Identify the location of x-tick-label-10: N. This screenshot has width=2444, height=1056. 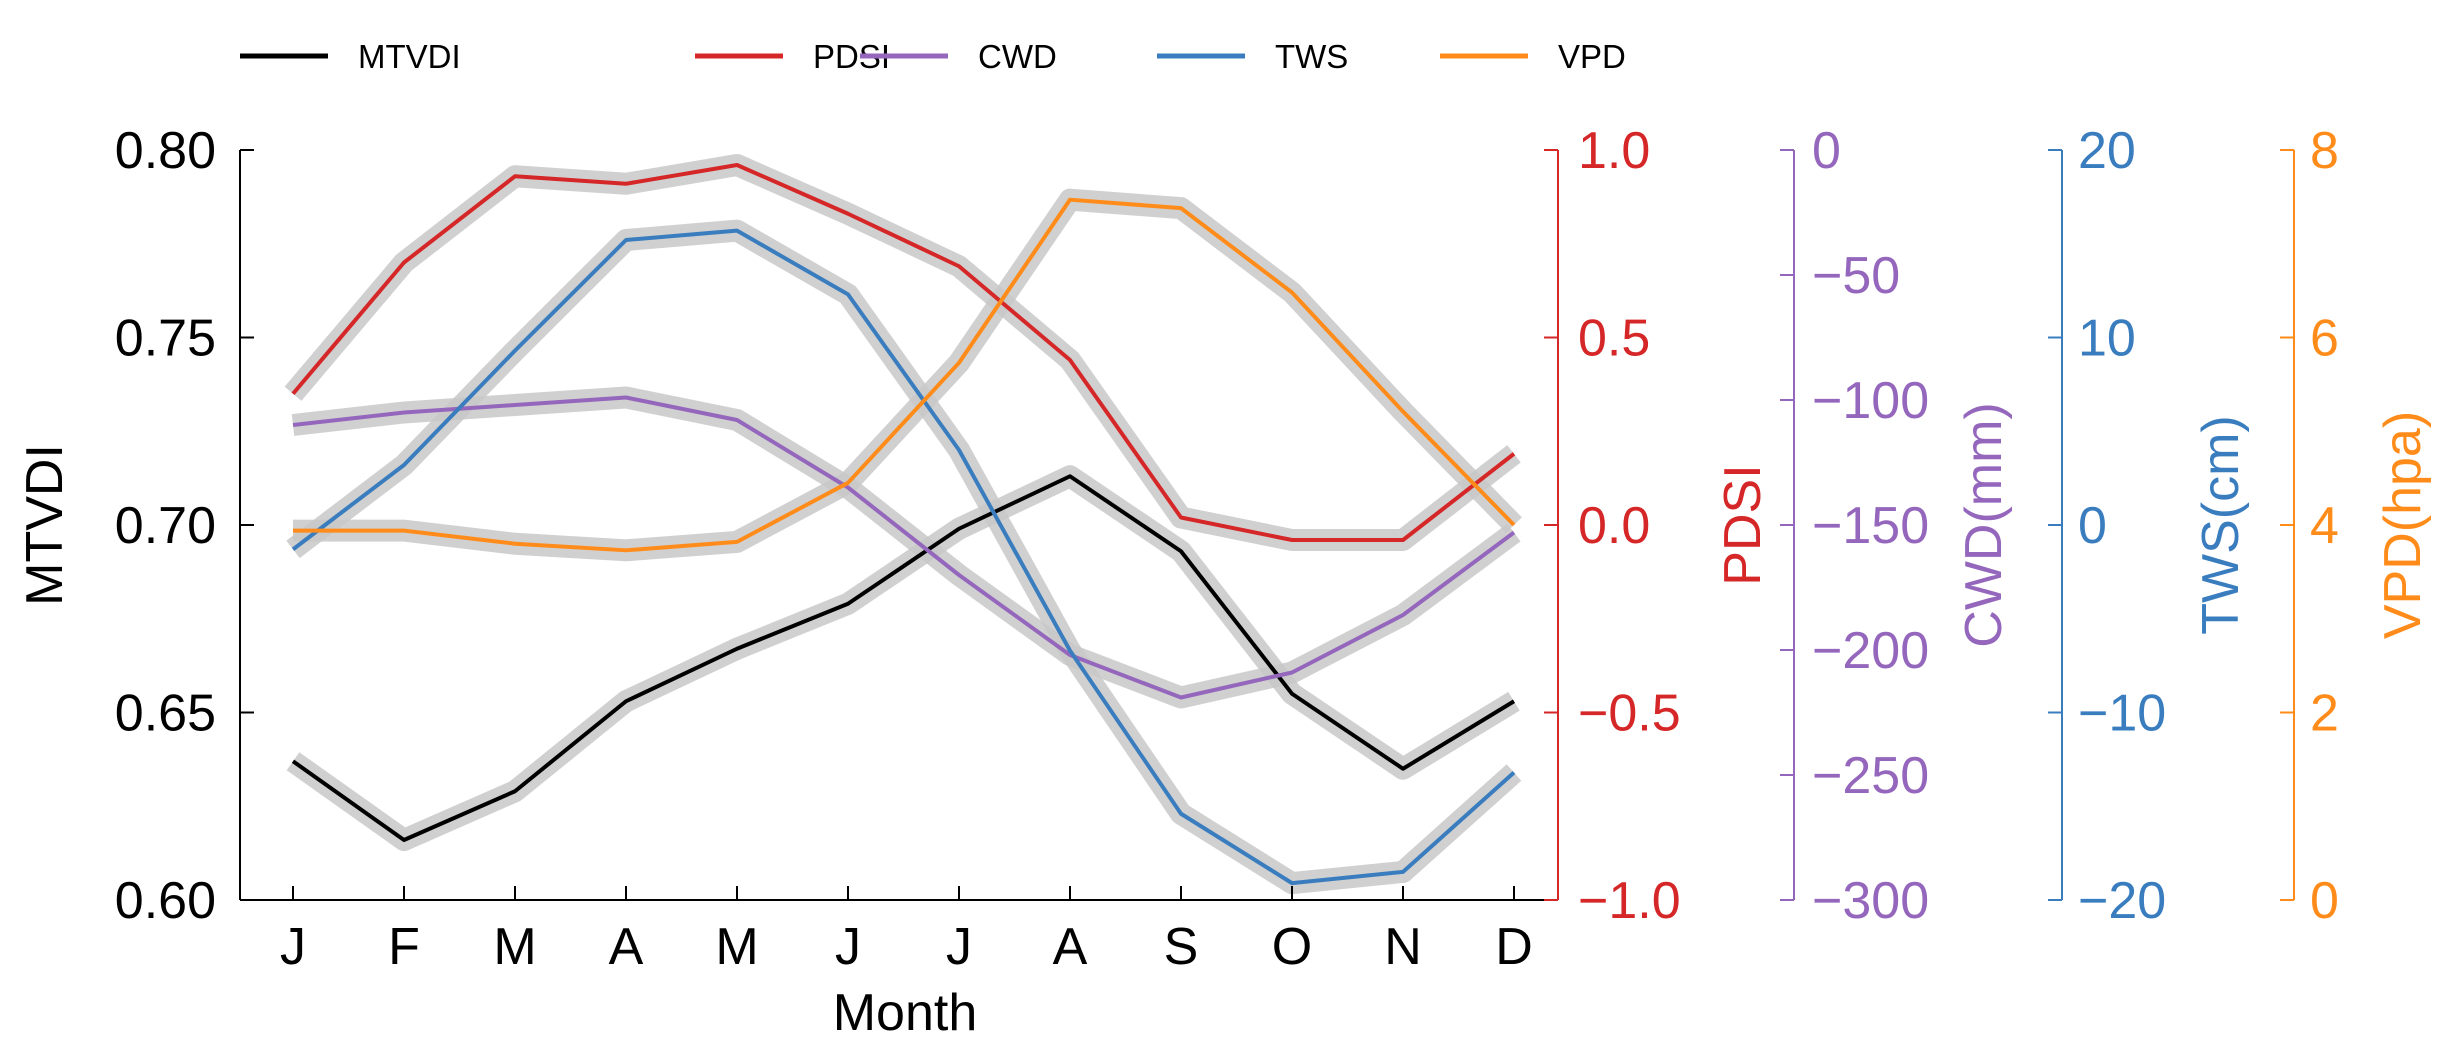
(1403, 947).